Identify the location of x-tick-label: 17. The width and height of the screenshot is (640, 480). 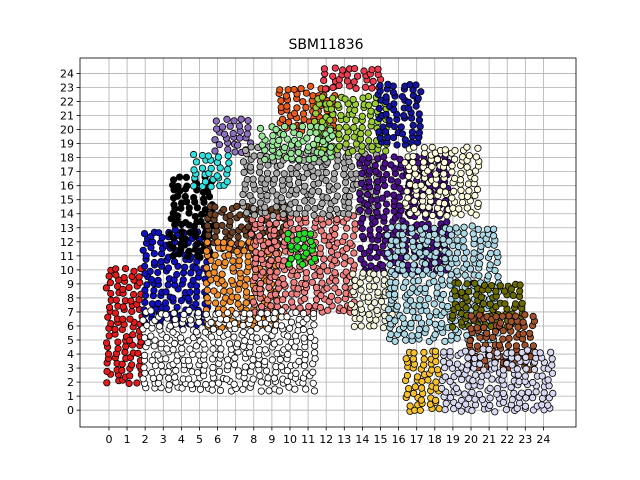
(417, 439).